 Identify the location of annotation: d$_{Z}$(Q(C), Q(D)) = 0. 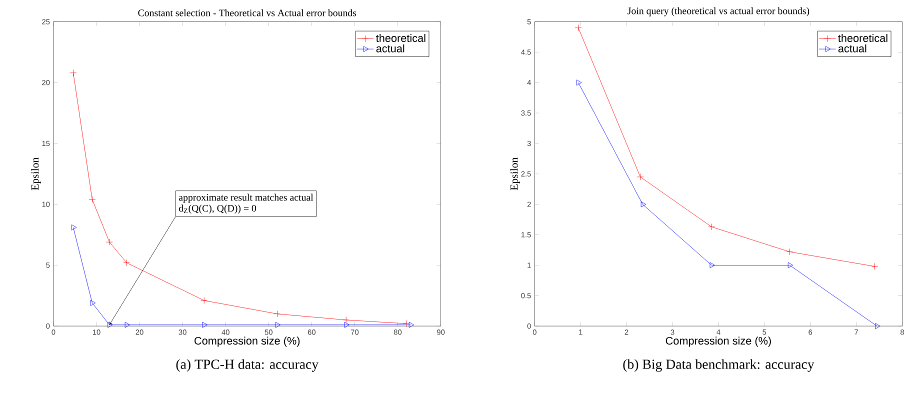
(217, 209).